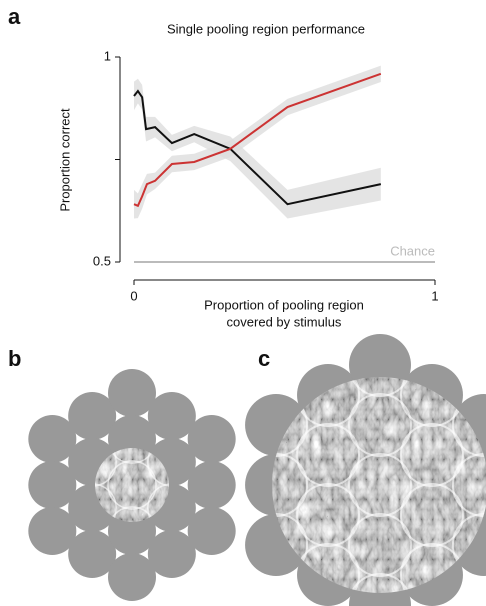 The image size is (486, 606). I want to click on x-axis-label: covered by stimulus, so click(284, 321).